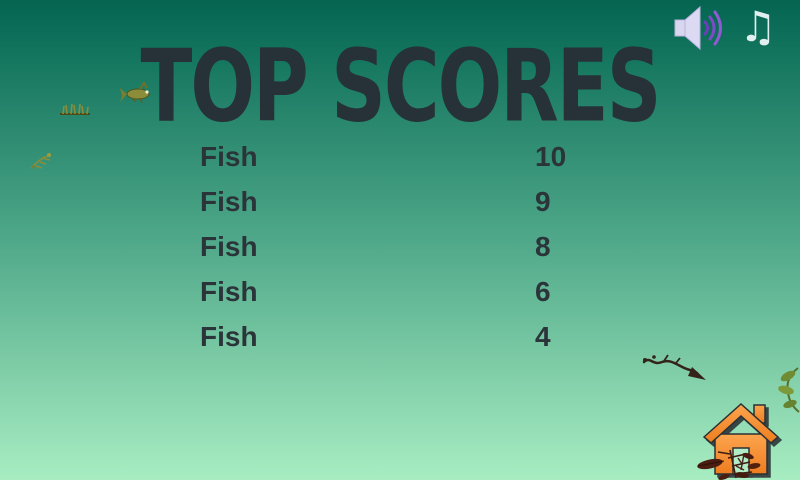  I want to click on small-fish-sprite-icon, so click(135, 92).